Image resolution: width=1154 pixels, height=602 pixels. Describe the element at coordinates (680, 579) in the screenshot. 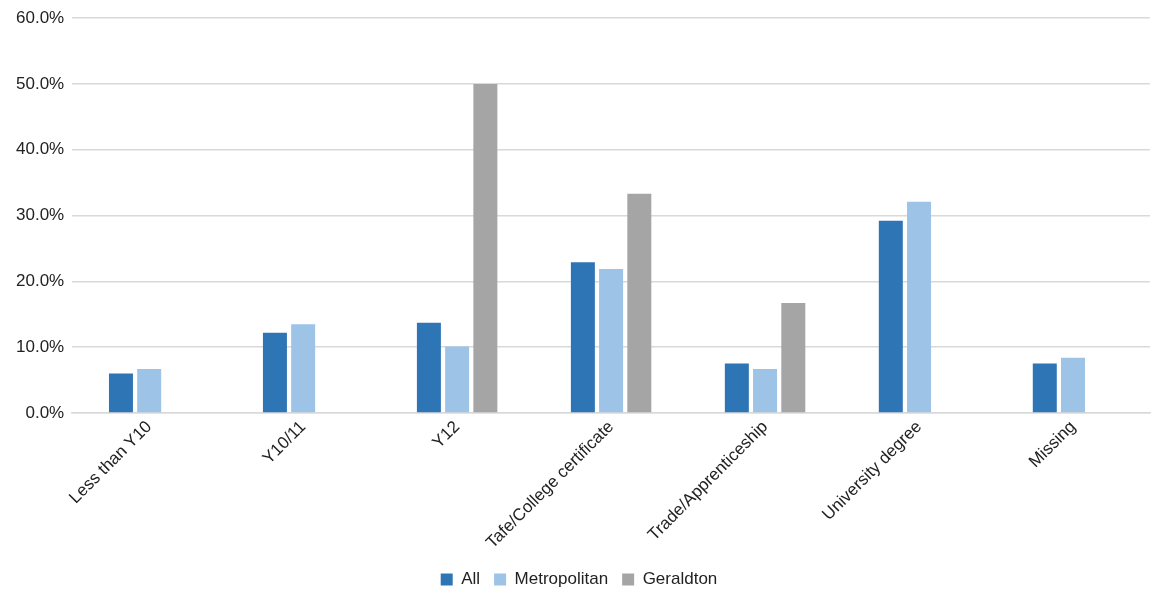

I see `legend-label: Geraldton` at that location.